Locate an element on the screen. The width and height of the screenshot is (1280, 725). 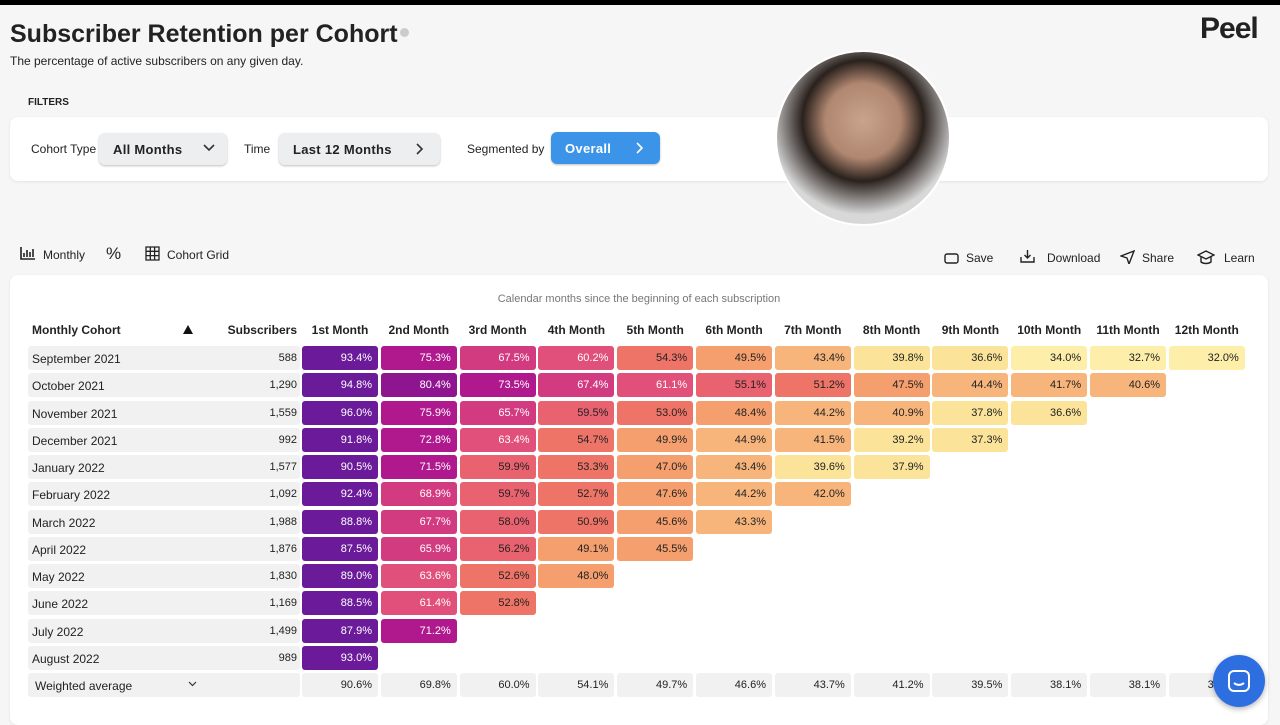
retention-cell: 90.5% is located at coordinates (340, 467).